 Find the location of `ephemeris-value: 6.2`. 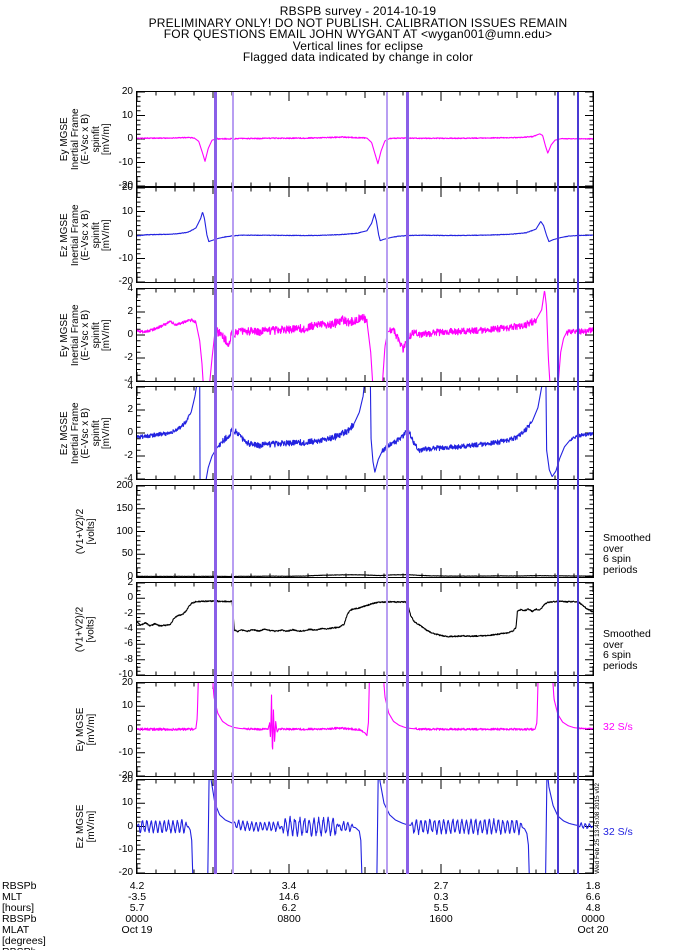

ephemeris-value: 6.2 is located at coordinates (289, 908).